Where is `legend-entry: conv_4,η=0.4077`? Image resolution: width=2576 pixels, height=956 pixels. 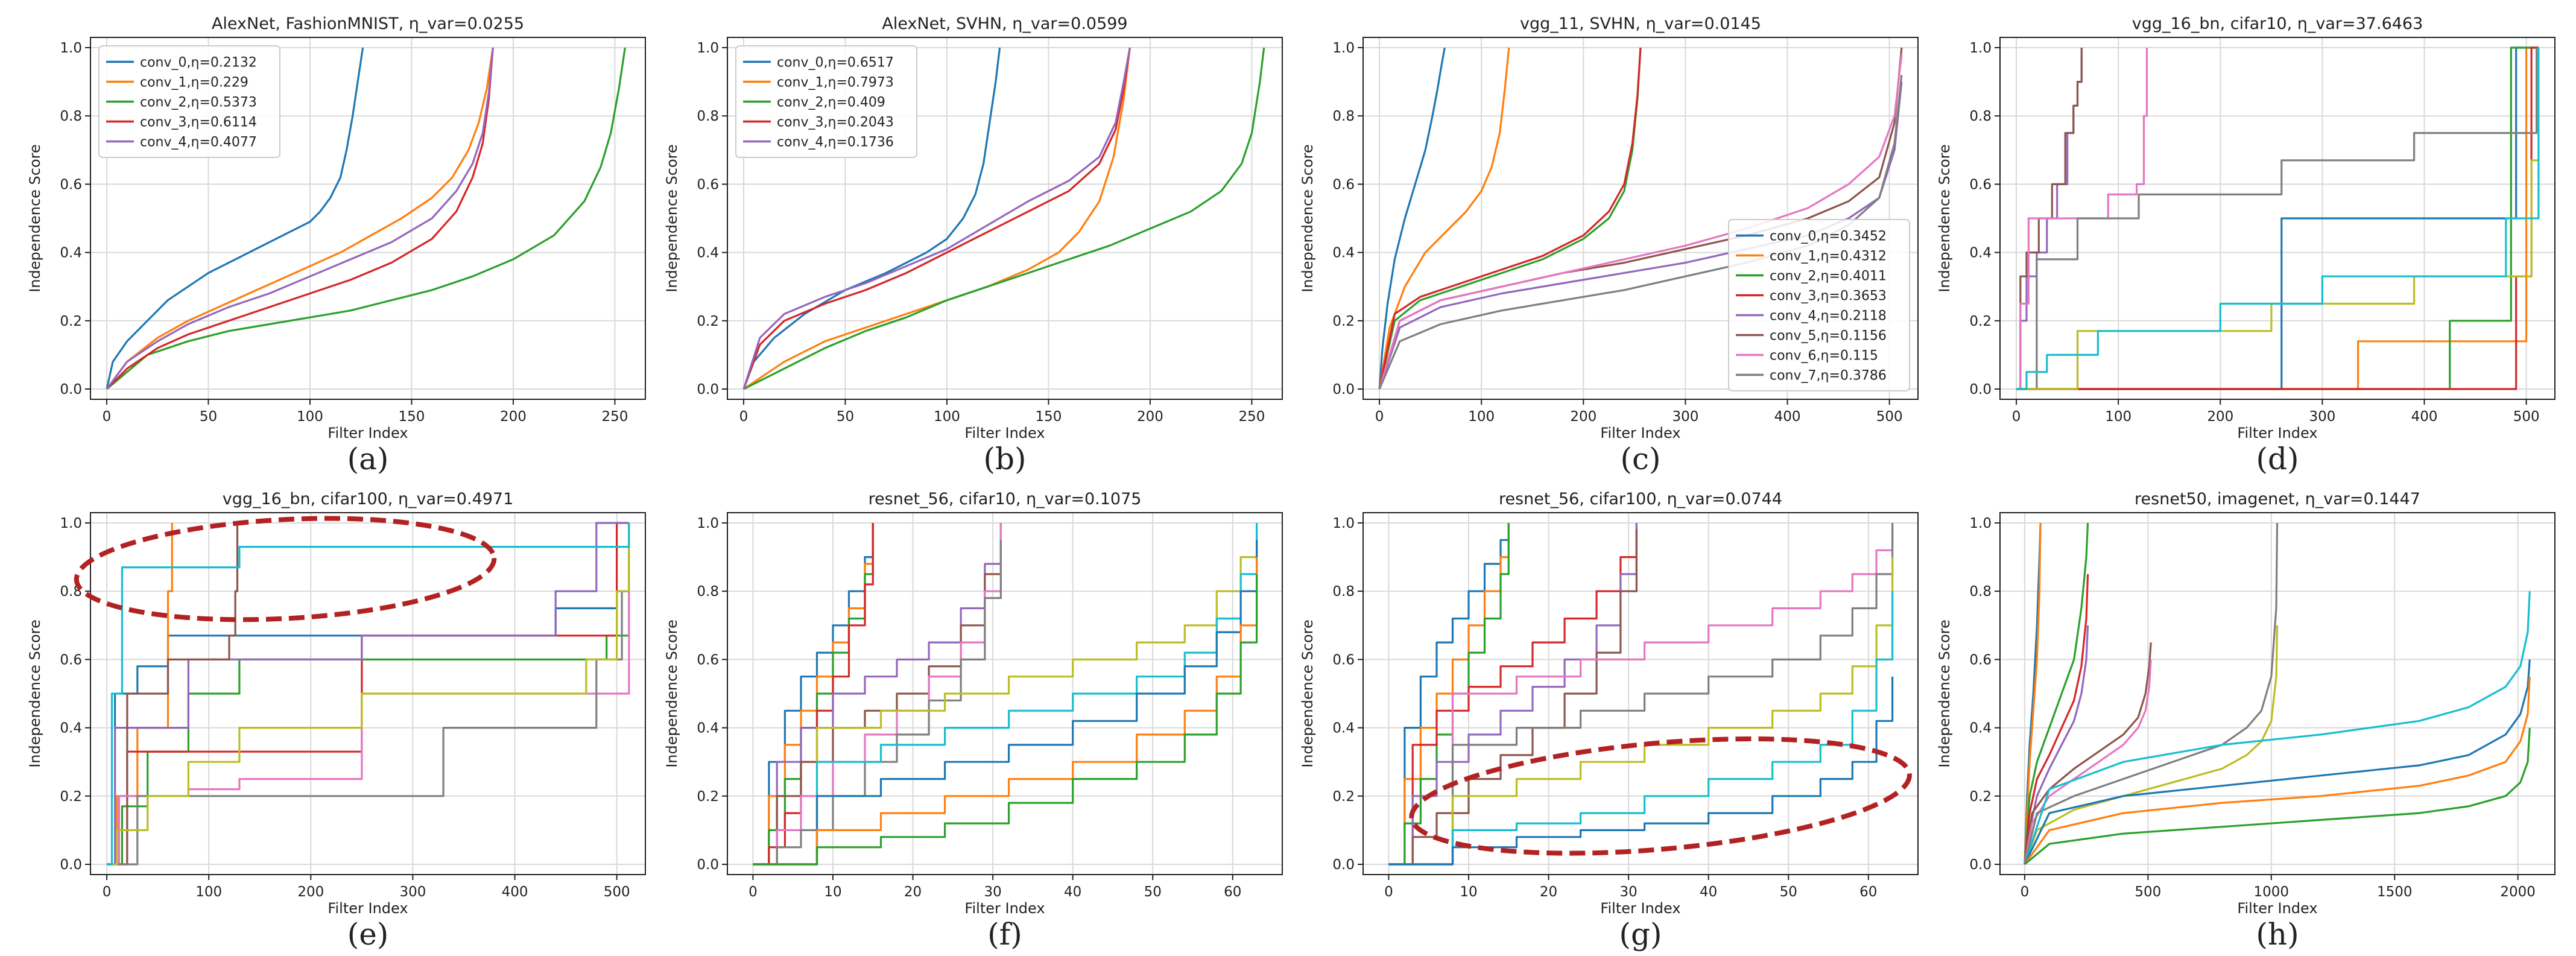 legend-entry: conv_4,η=0.4077 is located at coordinates (198, 142).